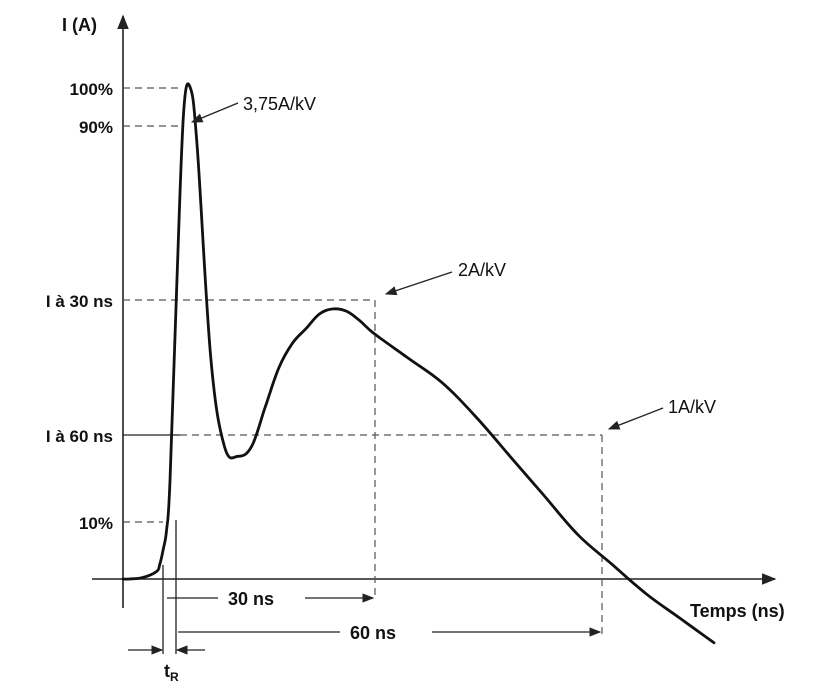 The height and width of the screenshot is (681, 817). I want to click on y-tick-label-100: 100%, so click(91, 89).